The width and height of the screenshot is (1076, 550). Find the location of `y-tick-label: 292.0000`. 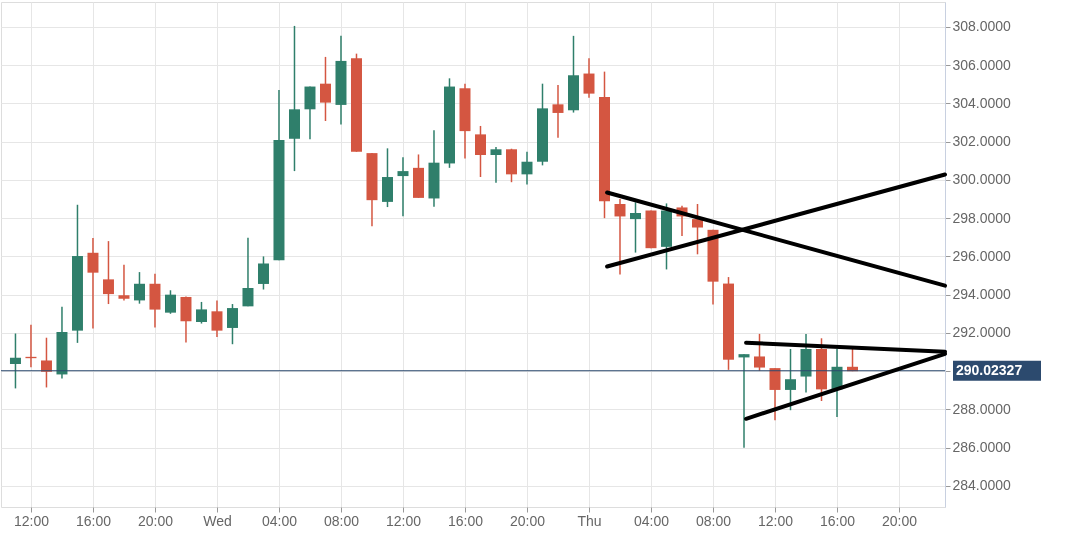

y-tick-label: 292.0000 is located at coordinates (982, 332).